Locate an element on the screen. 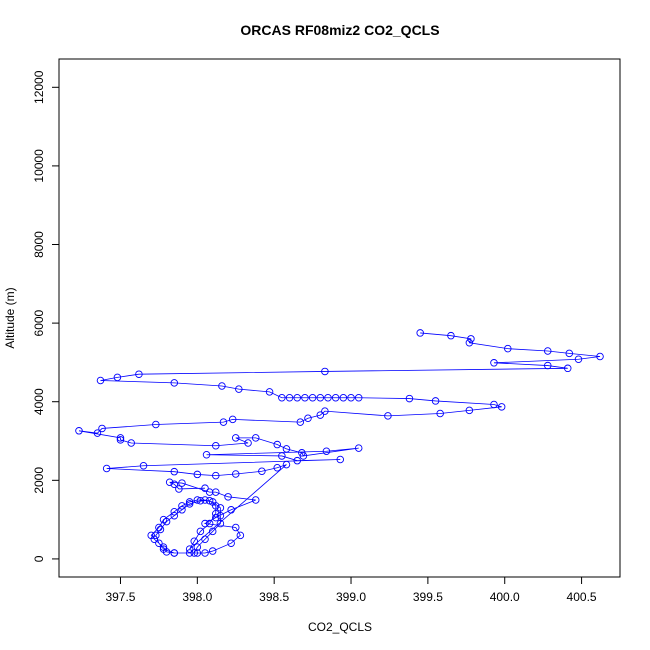 The width and height of the screenshot is (650, 650). y-tick-label: 6000 is located at coordinates (39, 322).